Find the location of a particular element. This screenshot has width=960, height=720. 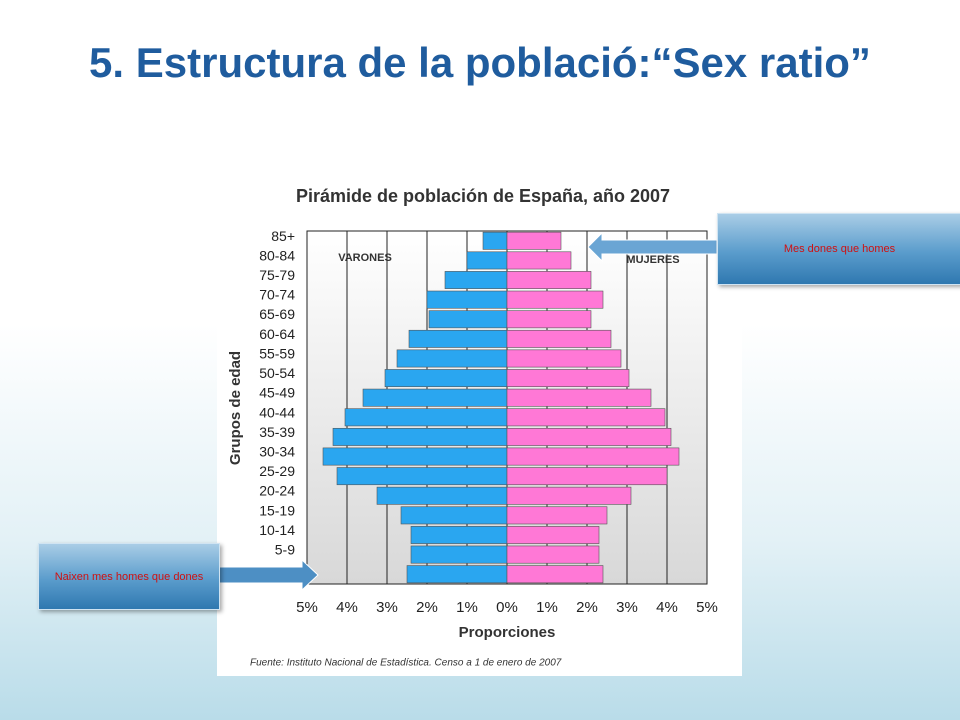

y-tick-label: 75-79 is located at coordinates (277, 275).